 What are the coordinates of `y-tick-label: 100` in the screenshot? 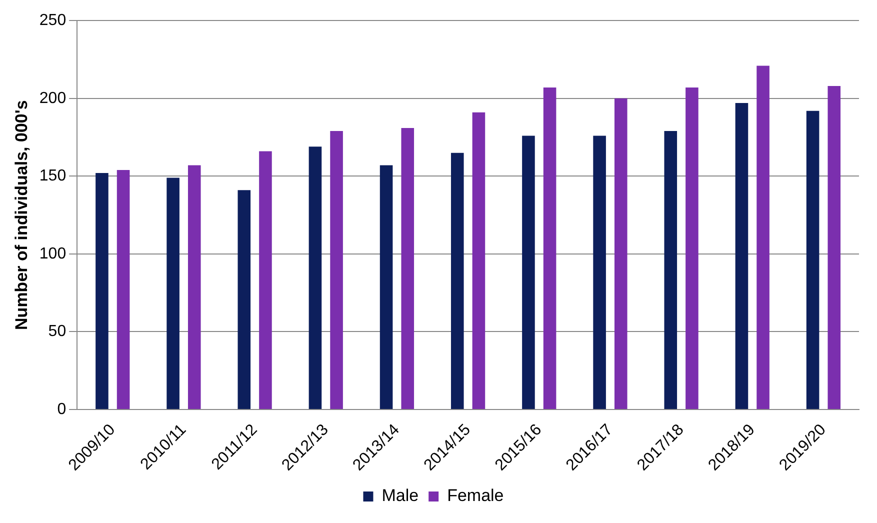 It's located at (52, 253).